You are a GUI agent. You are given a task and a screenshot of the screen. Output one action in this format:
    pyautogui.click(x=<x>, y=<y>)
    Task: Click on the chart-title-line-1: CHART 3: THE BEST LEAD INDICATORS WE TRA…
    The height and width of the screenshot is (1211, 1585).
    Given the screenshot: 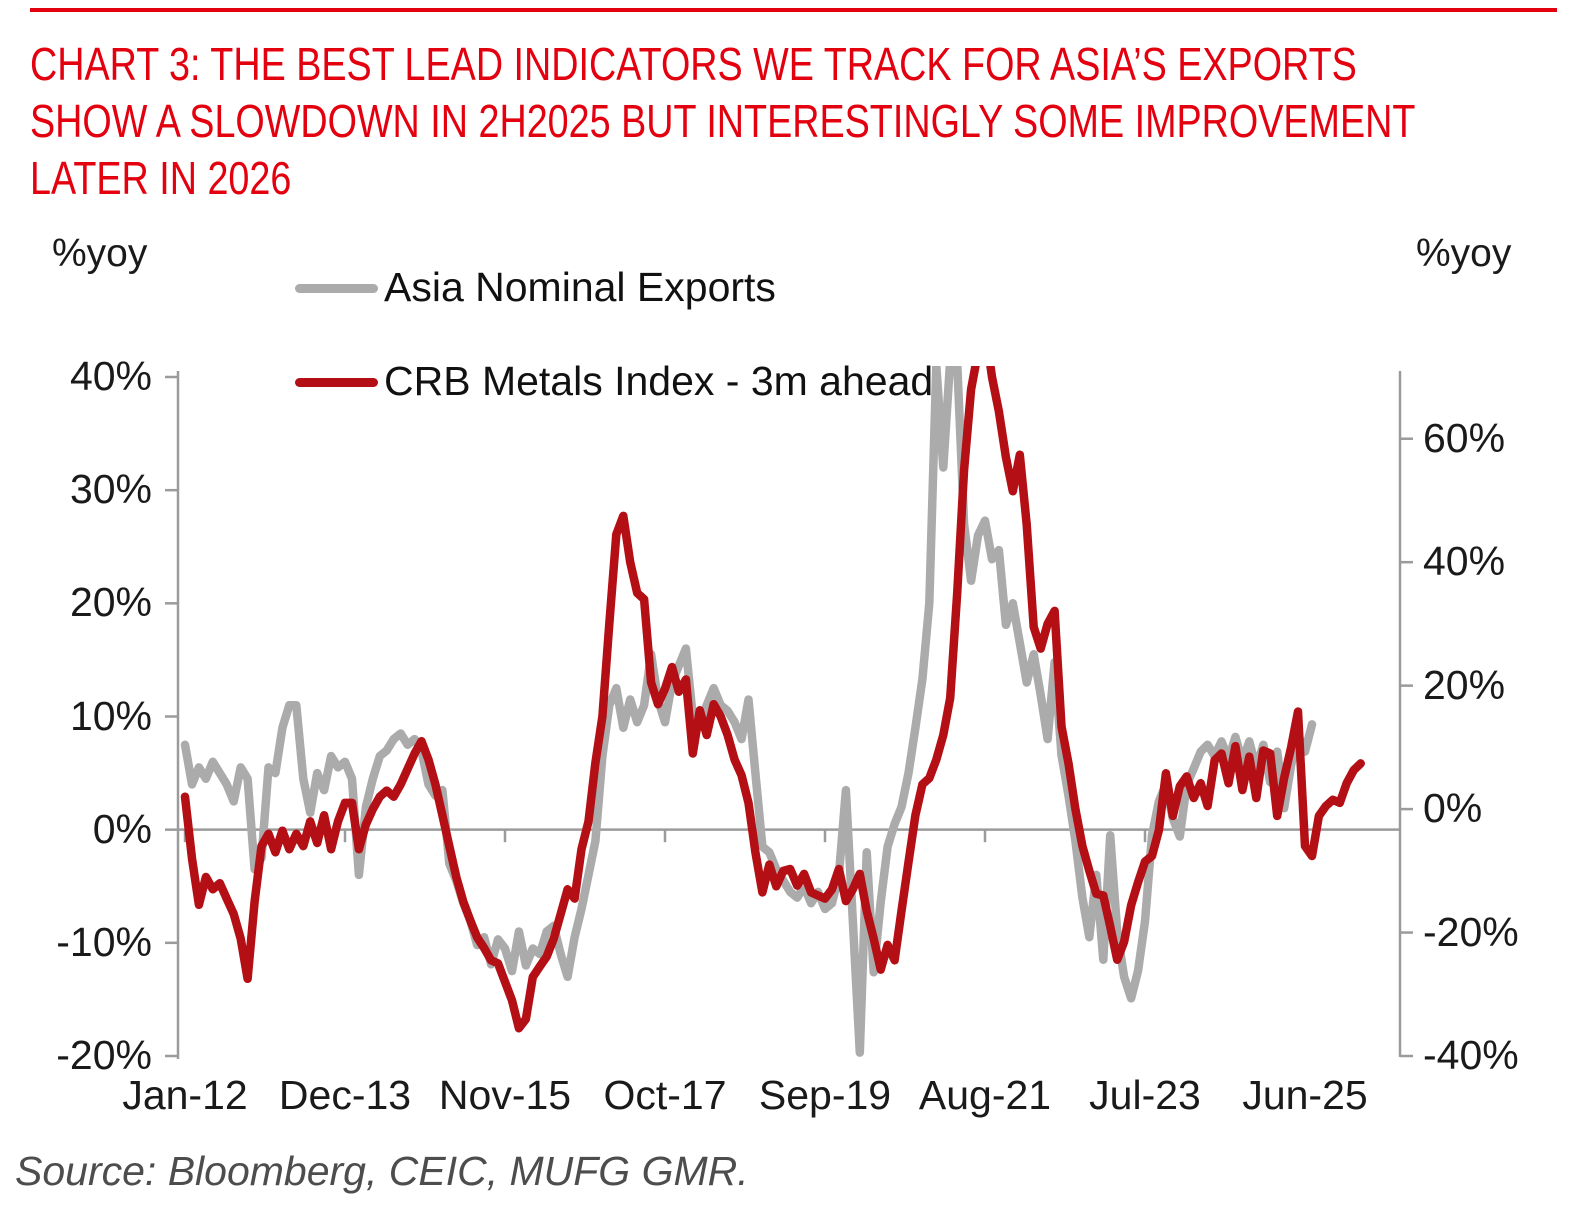 What is the action you would take?
    pyautogui.click(x=693, y=64)
    